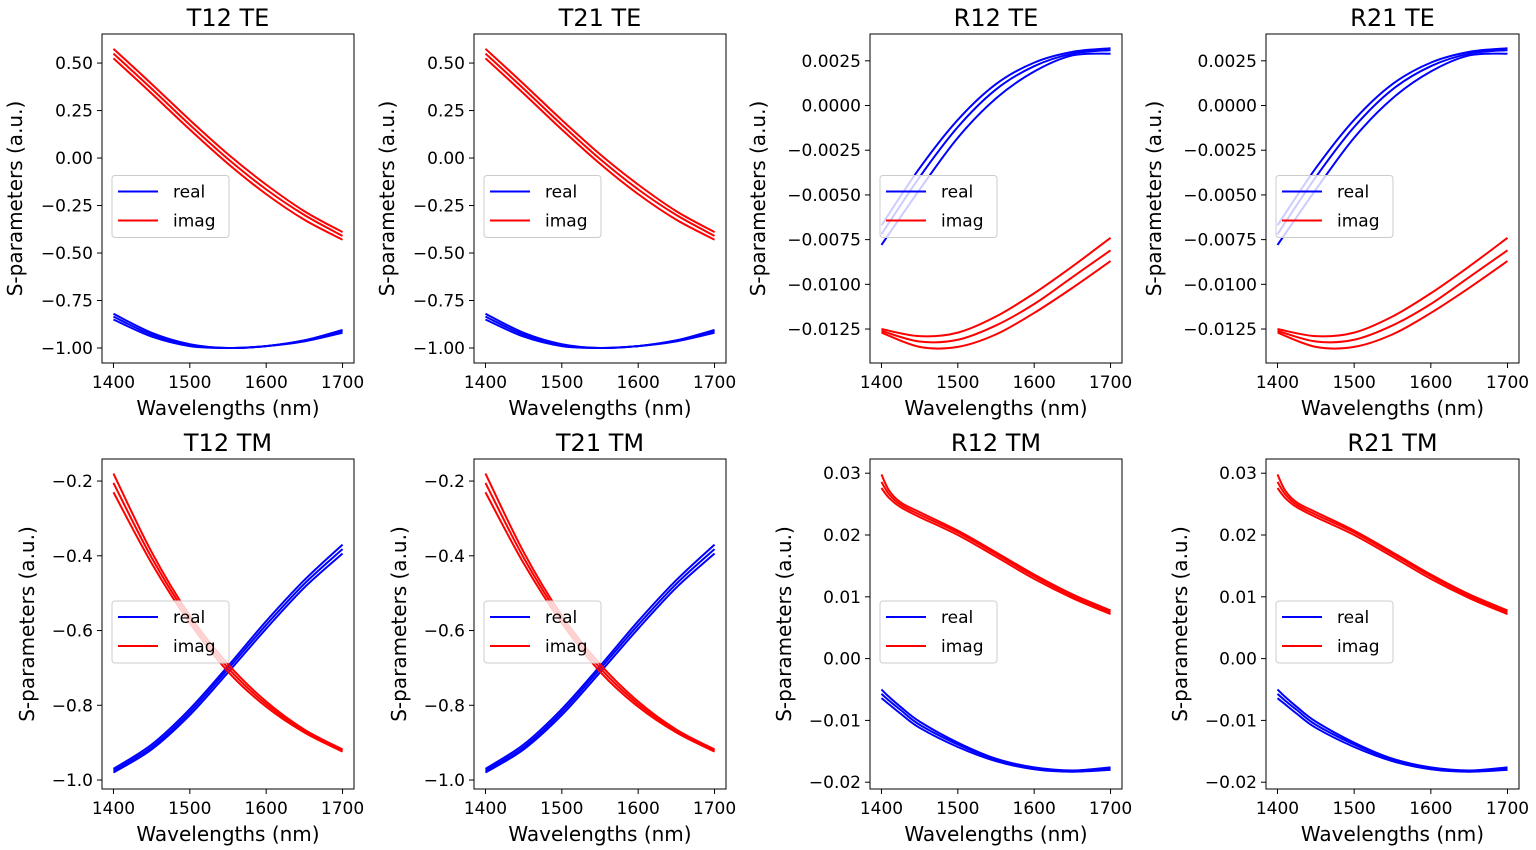 The width and height of the screenshot is (1536, 850). What do you see at coordinates (1392, 18) in the screenshot?
I see `subplot-title: R21 TE` at bounding box center [1392, 18].